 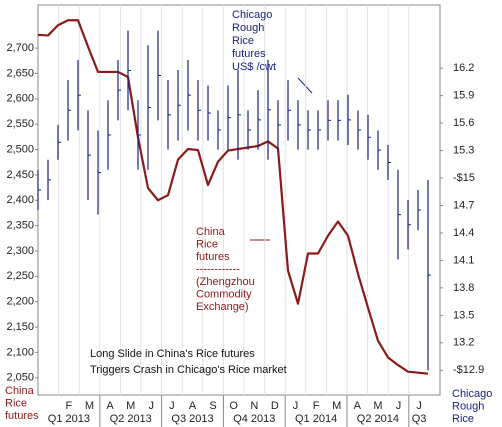 I want to click on y-tick-label: 2,650, so click(x=20, y=73).